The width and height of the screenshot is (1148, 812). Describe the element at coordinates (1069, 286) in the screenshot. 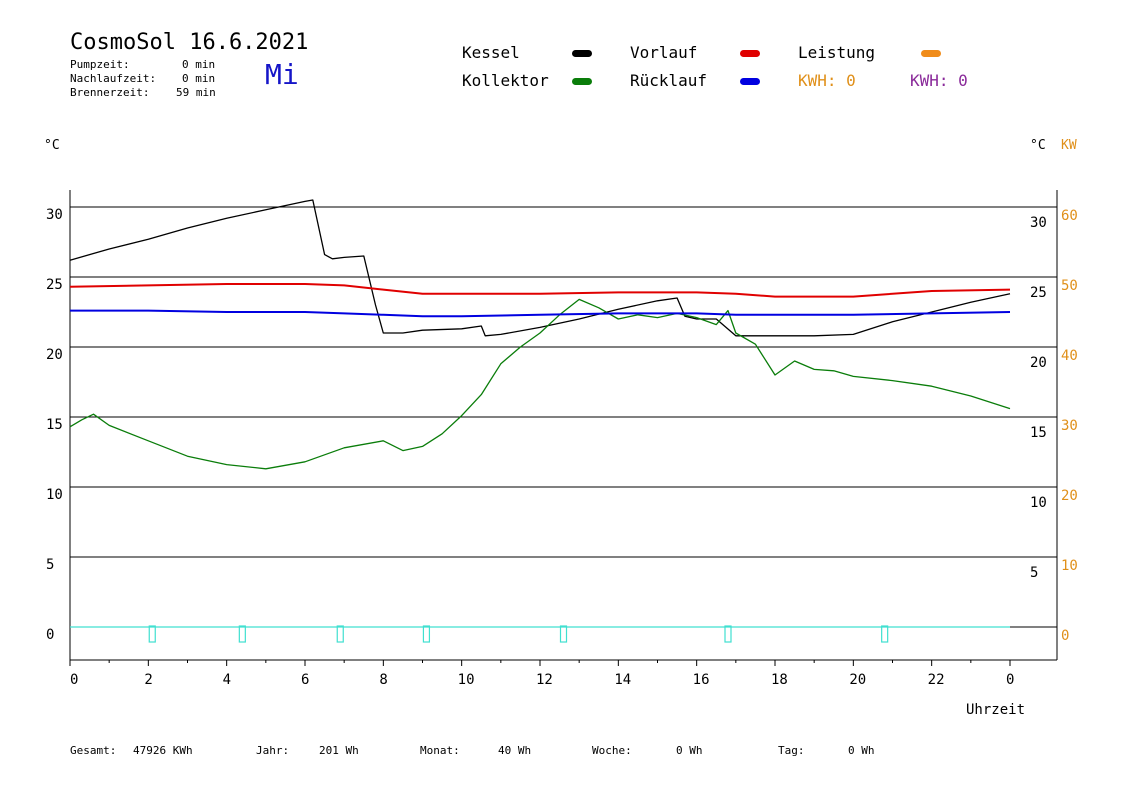

I see `y-tick-right-kw: 50` at that location.